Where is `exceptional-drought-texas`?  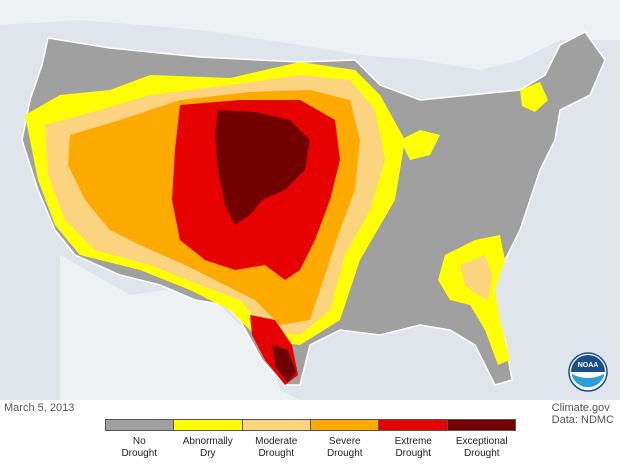 exceptional-drought-texas is located at coordinates (284, 363).